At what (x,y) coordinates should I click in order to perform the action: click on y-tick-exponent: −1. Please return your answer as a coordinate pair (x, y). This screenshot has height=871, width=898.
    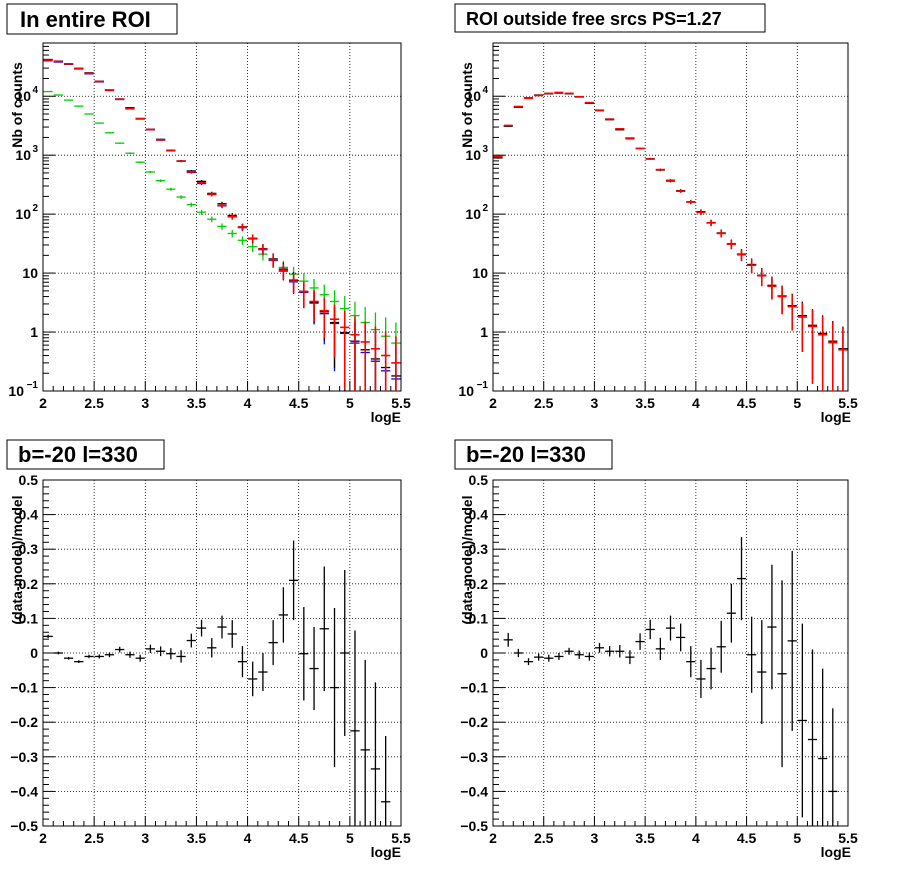
    Looking at the image, I should click on (483, 385).